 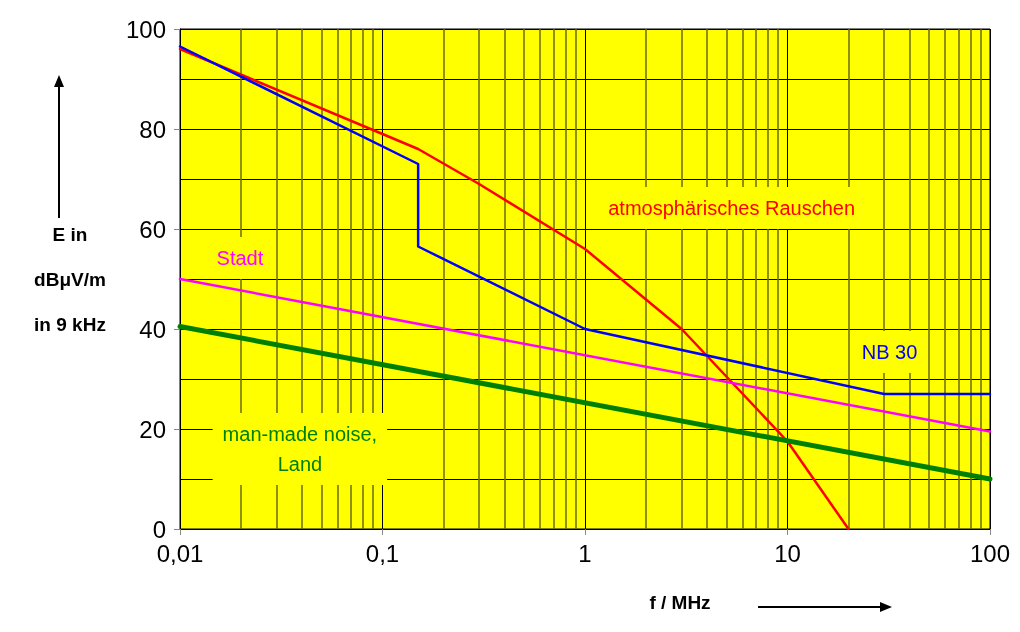 I want to click on y-tick-label: 100, so click(x=145, y=29).